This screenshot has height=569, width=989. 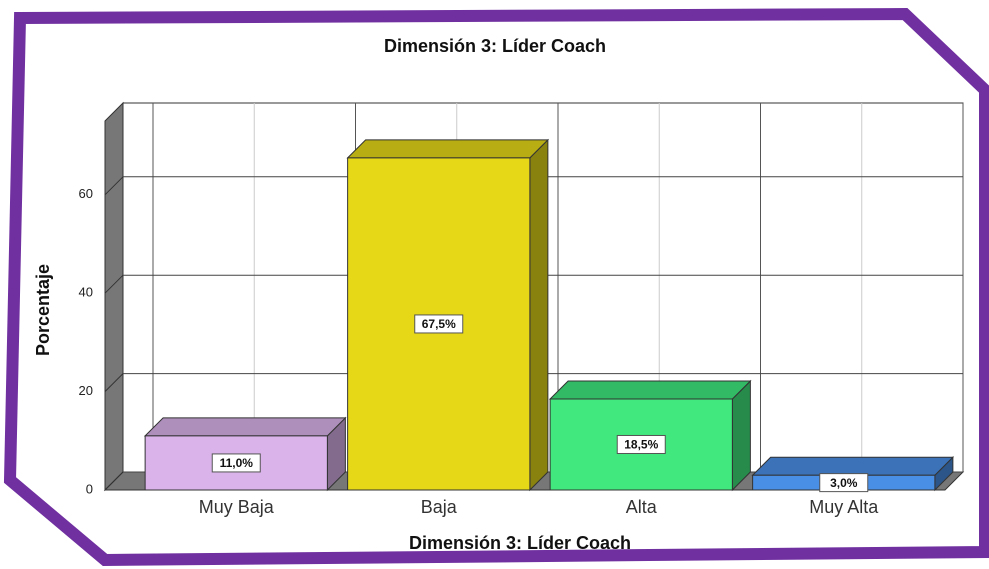 I want to click on value-label: 11,0%, so click(x=237, y=463).